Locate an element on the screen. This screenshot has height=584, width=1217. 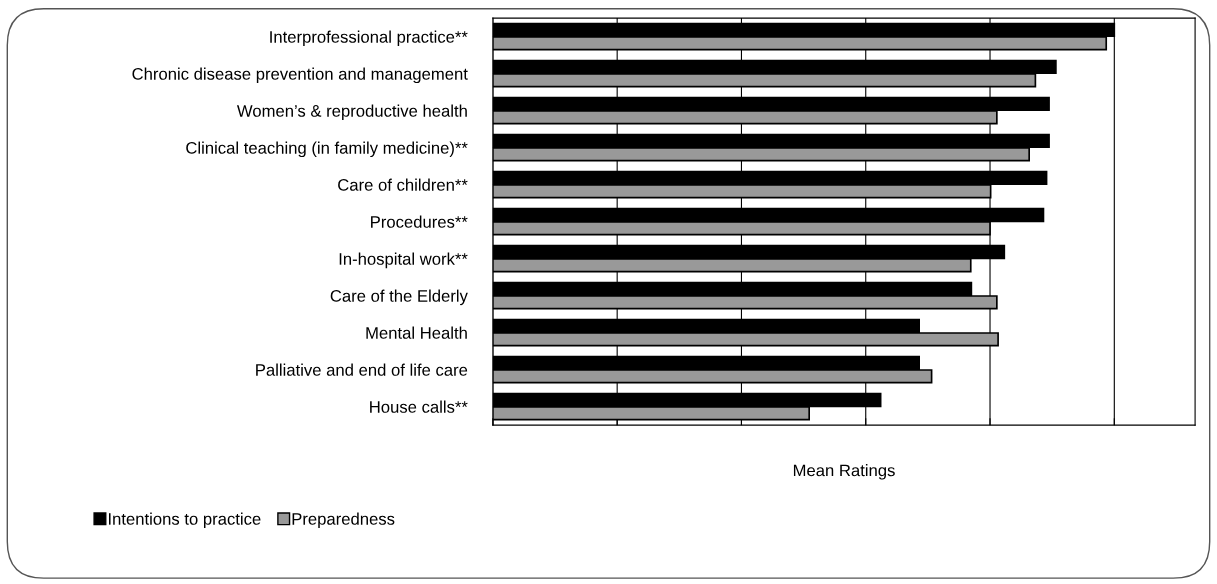
y-tick-label: Interprofessional practice** is located at coordinates (369, 38).